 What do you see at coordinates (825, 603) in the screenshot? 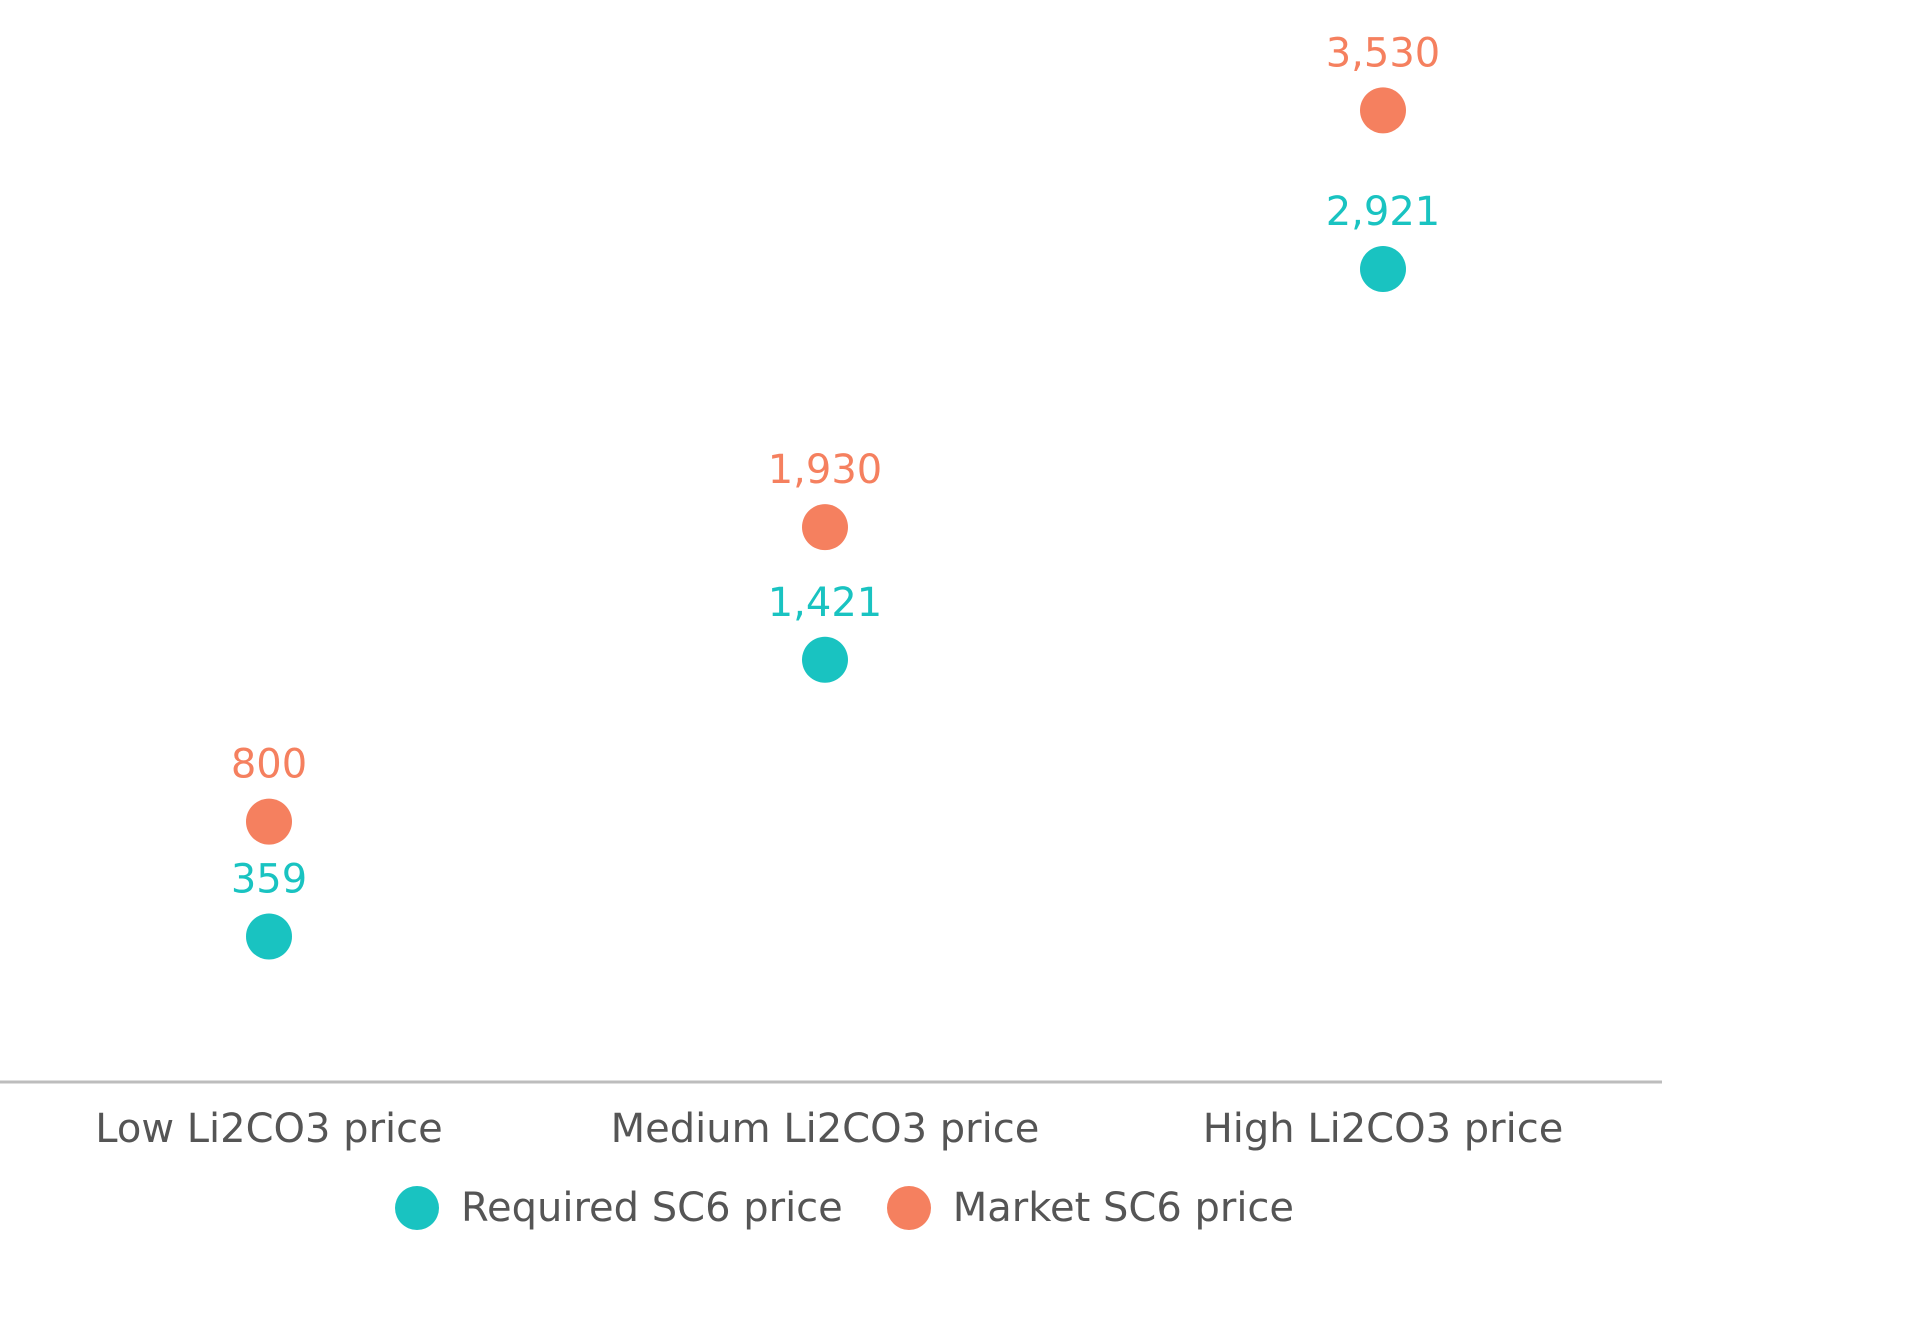
I see `required-data-label: 1,421` at bounding box center [825, 603].